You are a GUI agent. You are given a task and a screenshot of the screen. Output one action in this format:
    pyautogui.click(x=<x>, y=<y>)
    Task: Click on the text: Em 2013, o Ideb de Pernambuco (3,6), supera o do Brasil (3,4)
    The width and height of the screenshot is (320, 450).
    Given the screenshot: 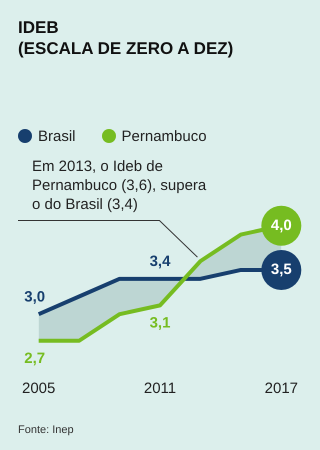 What is the action you would take?
    pyautogui.click(x=120, y=185)
    